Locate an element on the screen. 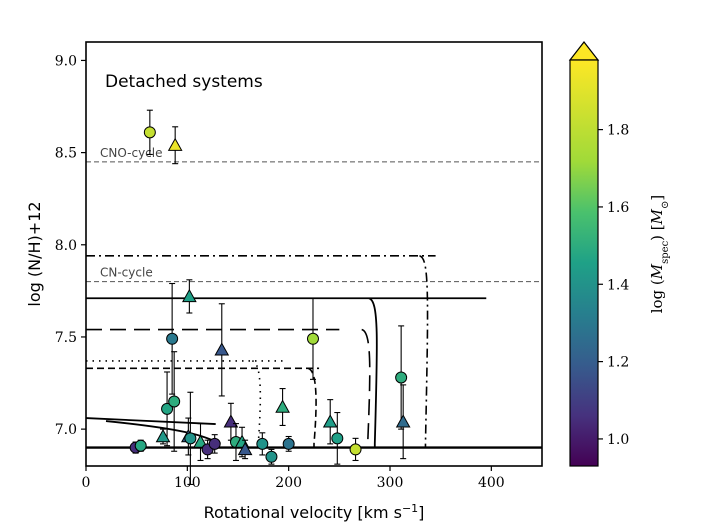 The image size is (707, 526). chart-title: Detached systems is located at coordinates (184, 82).